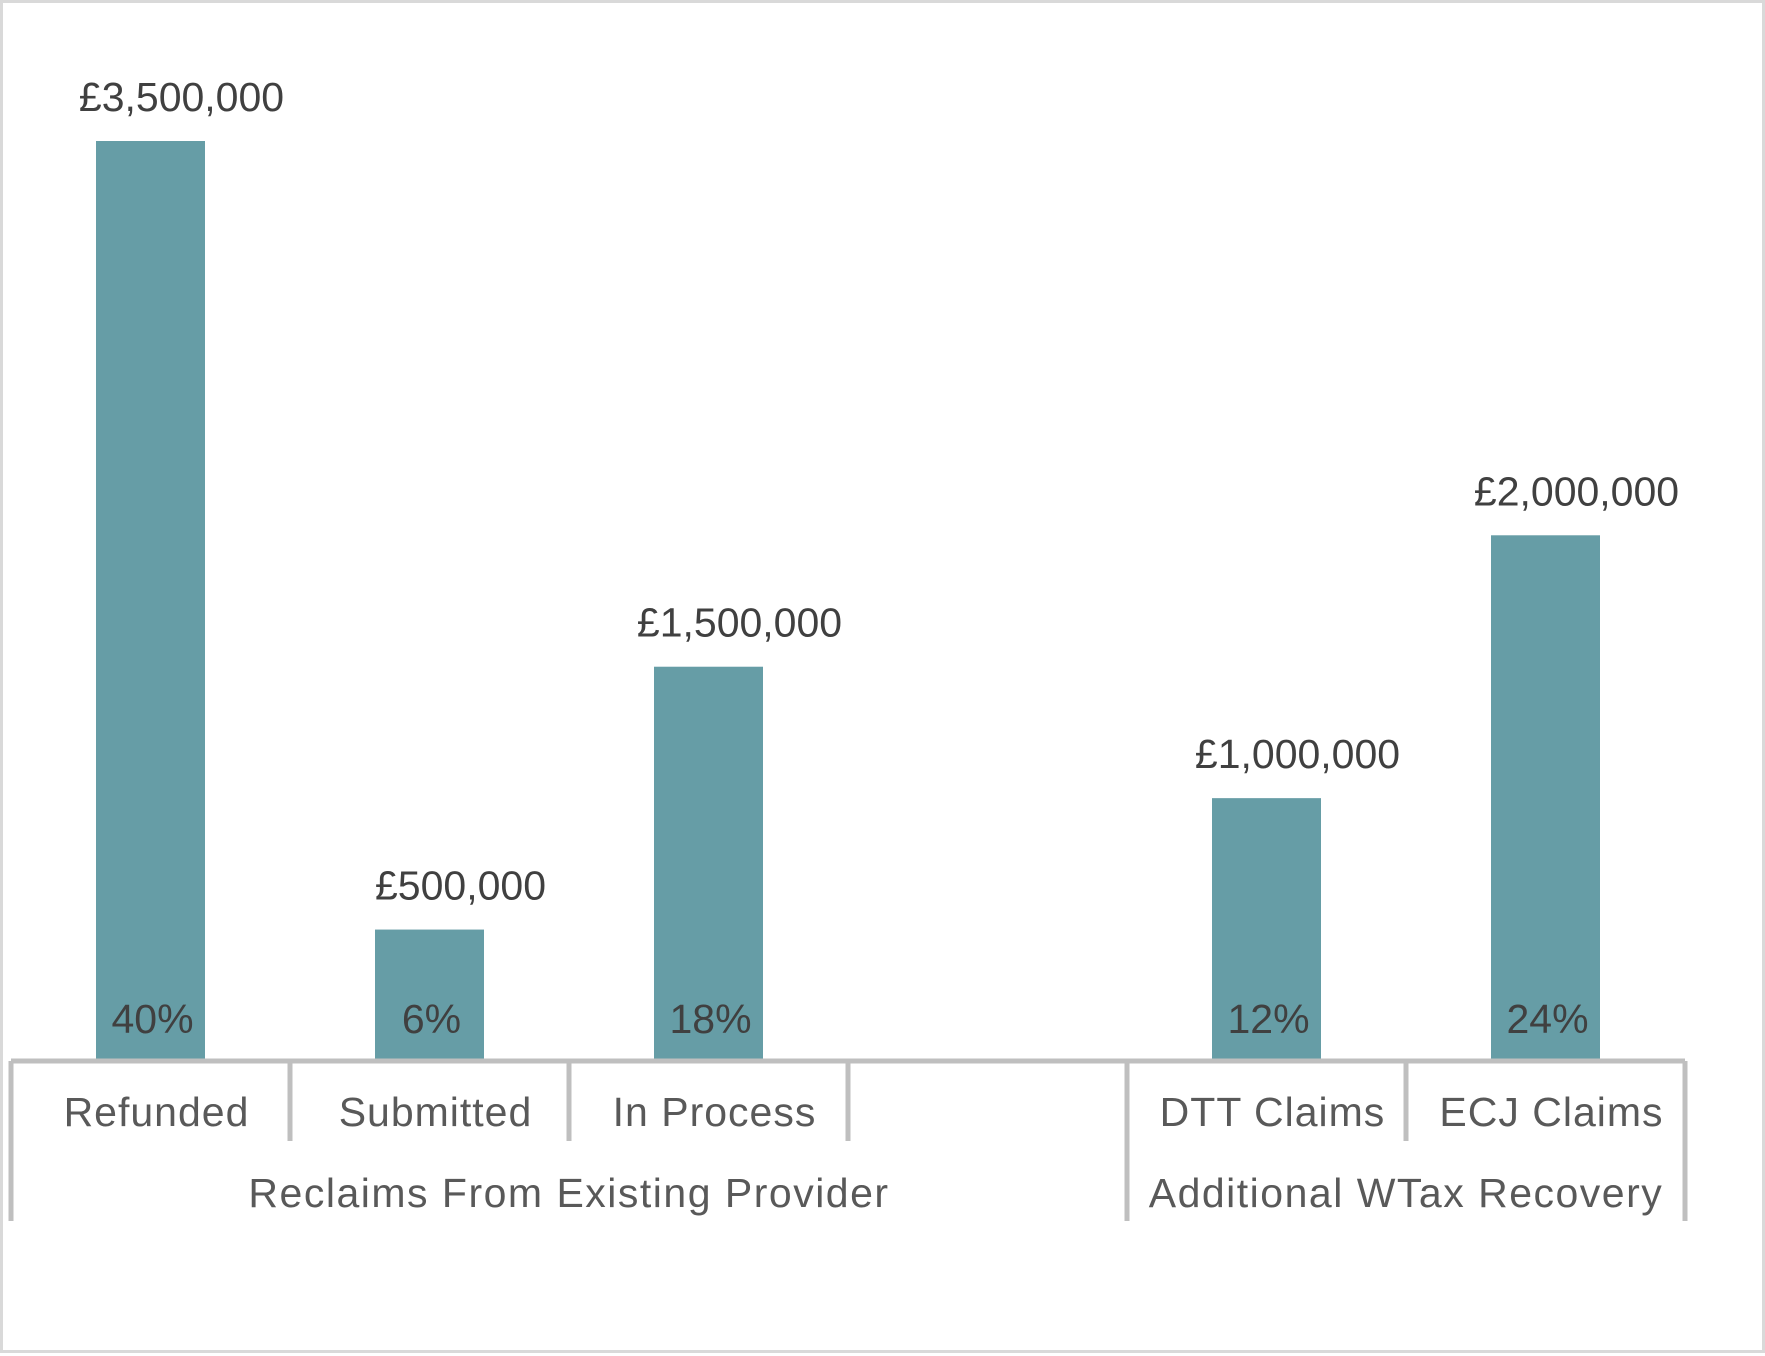 This screenshot has height=1356, width=1765. Describe the element at coordinates (157, 1112) in the screenshot. I see `tick-label: Refunded` at that location.